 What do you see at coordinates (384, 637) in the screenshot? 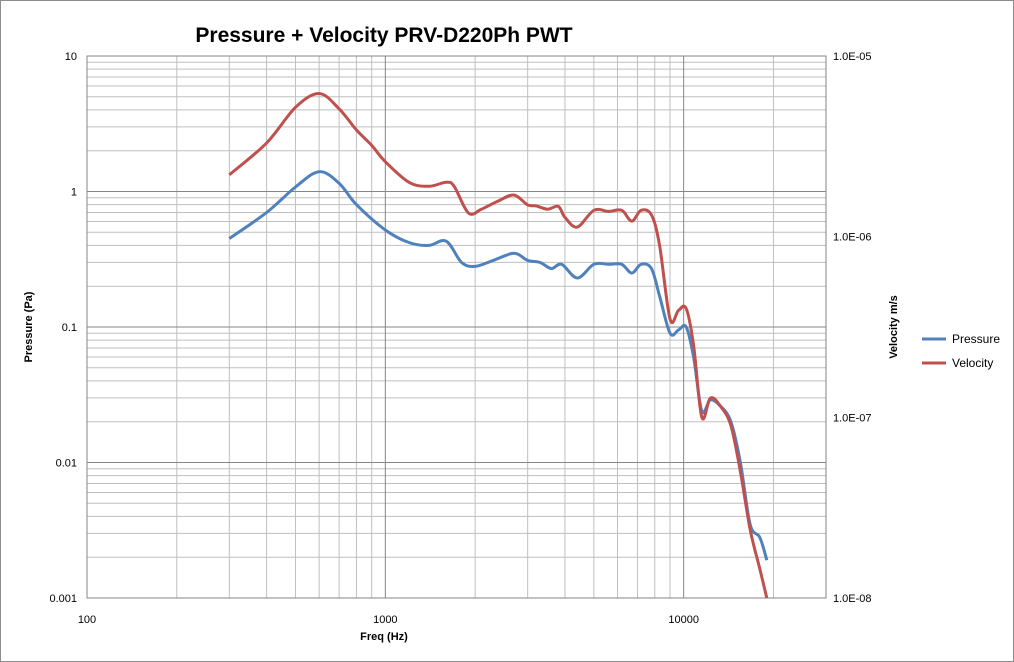
I see `x-axis-label: Freq (Hz)` at bounding box center [384, 637].